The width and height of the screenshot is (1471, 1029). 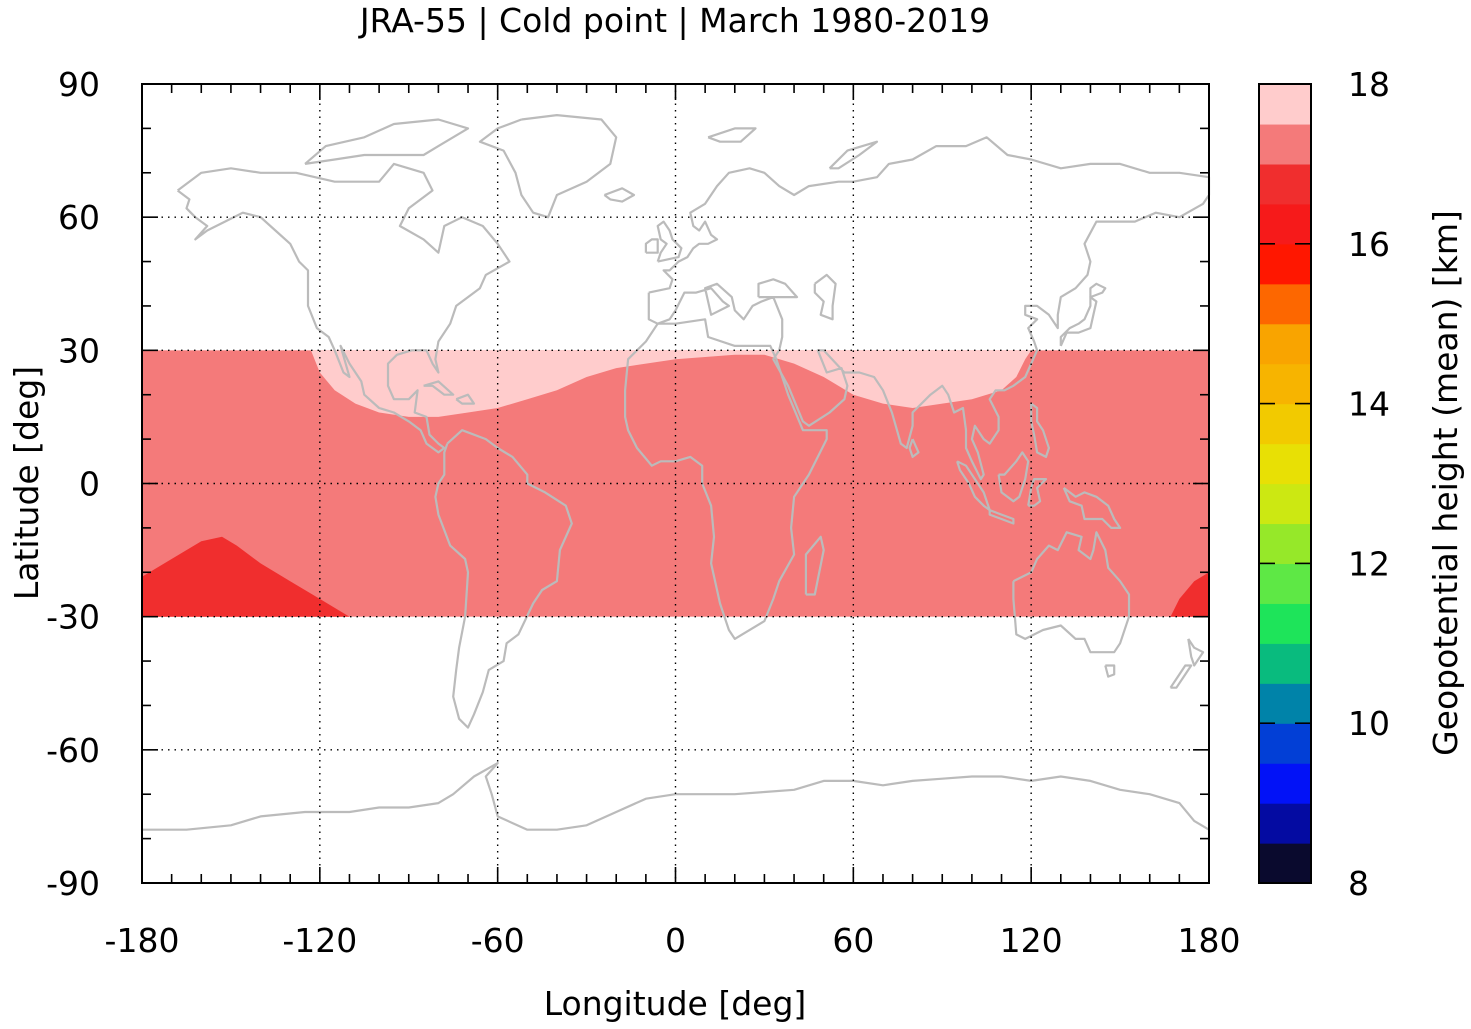 I want to click on chart-title: JRA-55 | Cold point | March 1980-2019, so click(x=674, y=20).